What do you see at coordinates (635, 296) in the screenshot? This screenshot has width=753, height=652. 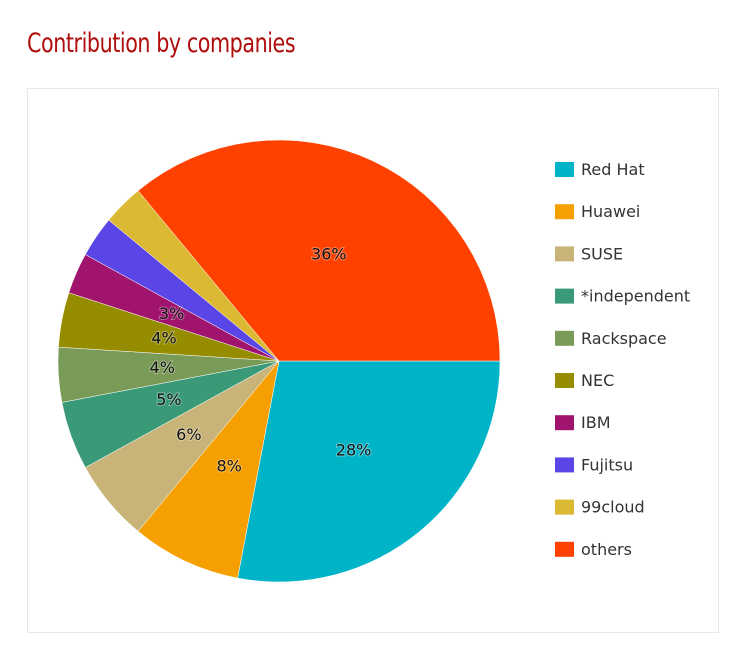 I see `legend-label: *independent` at bounding box center [635, 296].